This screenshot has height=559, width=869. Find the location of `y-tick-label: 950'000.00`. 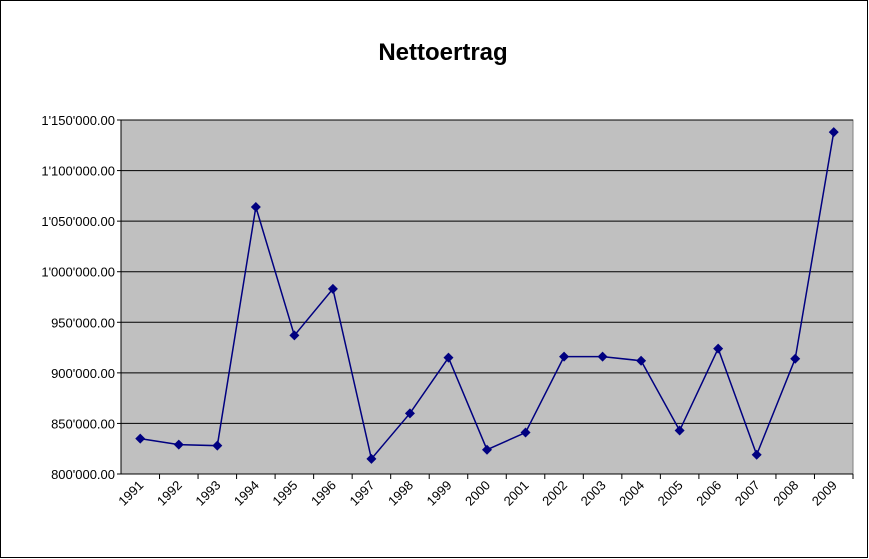

y-tick-label: 950'000.00 is located at coordinates (83, 322).